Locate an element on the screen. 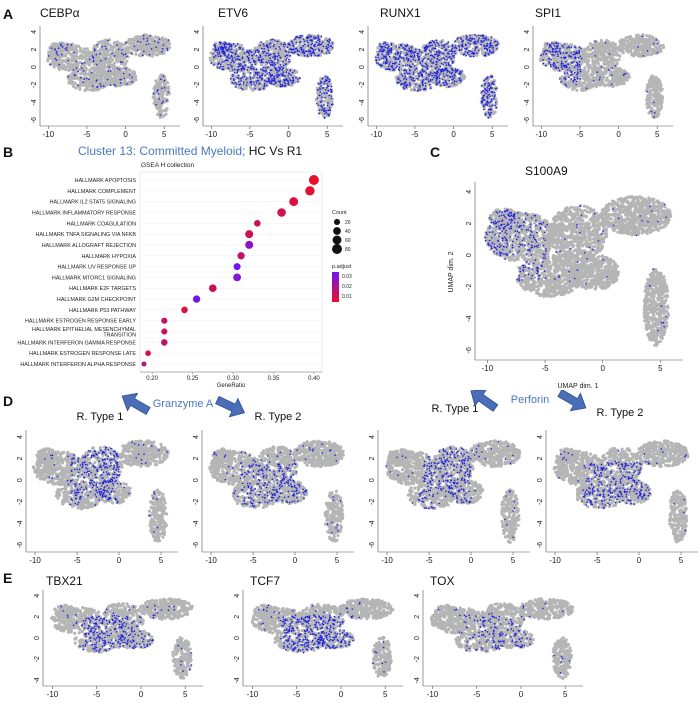  umap-cluster-cells is located at coordinates (437, 76).